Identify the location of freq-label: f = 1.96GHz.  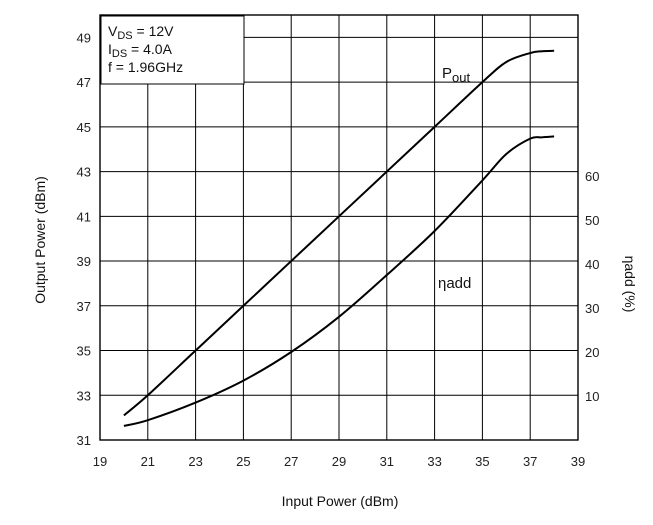
(145, 67).